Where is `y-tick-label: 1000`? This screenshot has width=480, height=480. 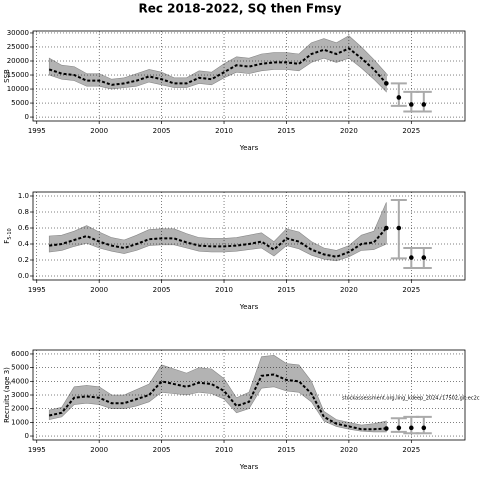 y-tick-label: 1000 is located at coordinates (20, 422).